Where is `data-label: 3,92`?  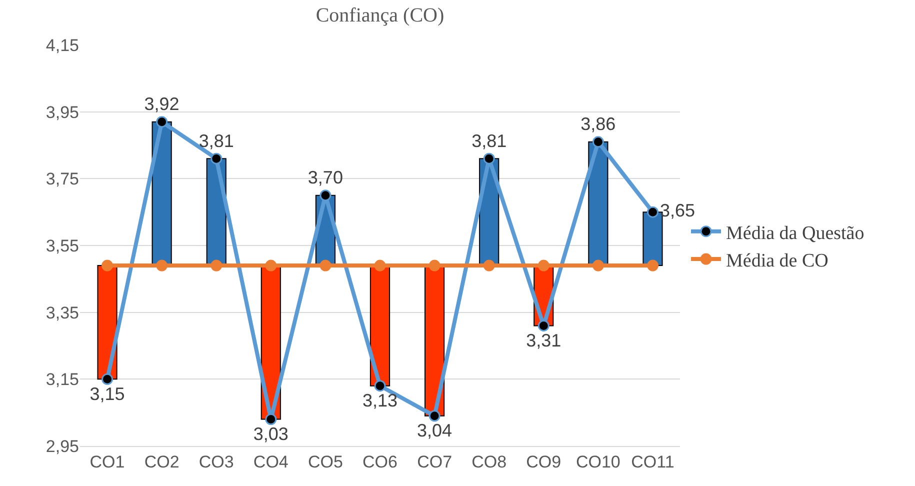 data-label: 3,92 is located at coordinates (162, 104).